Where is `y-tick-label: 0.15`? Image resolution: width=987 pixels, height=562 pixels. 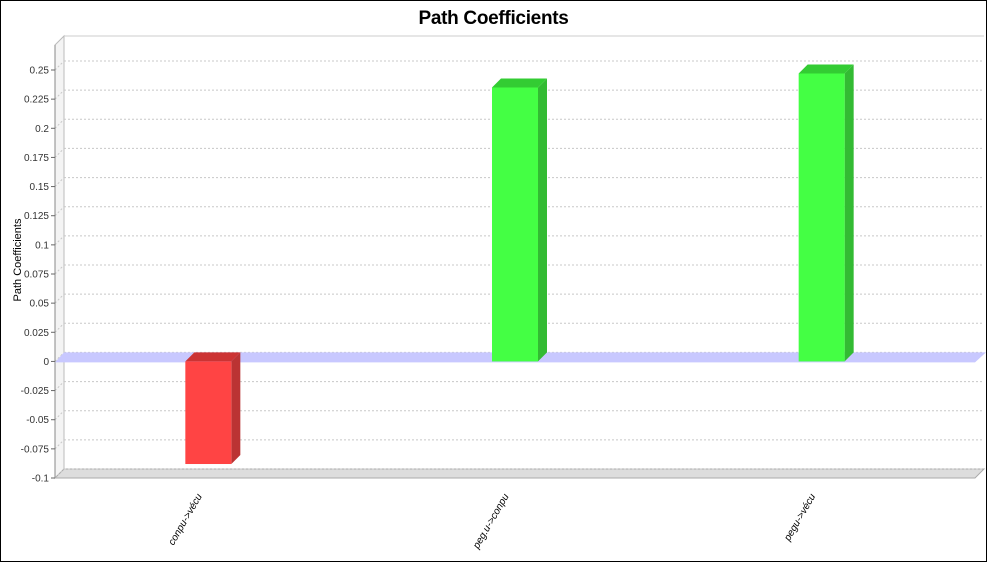 y-tick-label: 0.15 is located at coordinates (40, 187).